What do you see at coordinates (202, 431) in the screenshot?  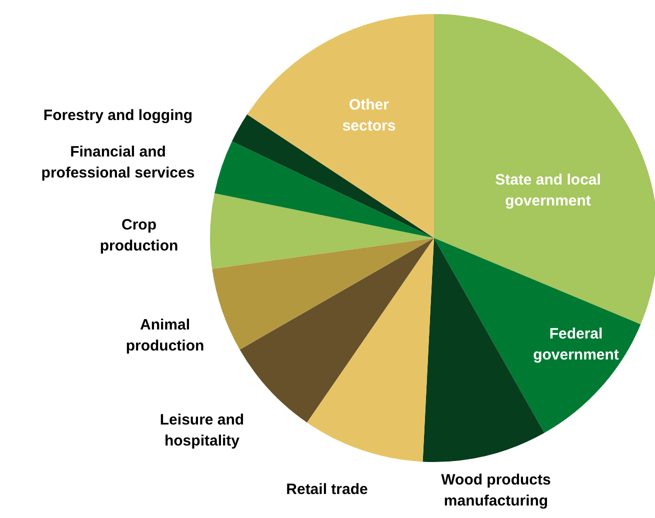 I see `slice-label: Leisure and hospitality` at bounding box center [202, 431].